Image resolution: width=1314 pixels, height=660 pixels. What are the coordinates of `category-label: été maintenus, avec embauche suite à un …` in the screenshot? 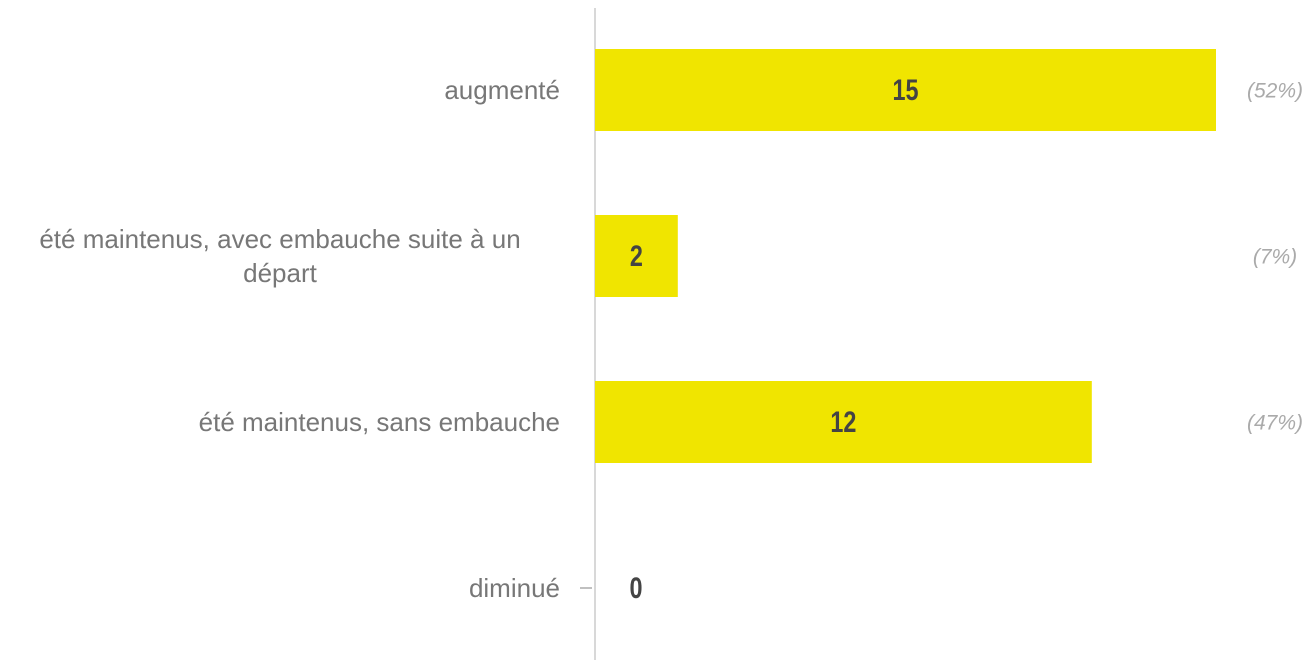 It's located at (280, 256).